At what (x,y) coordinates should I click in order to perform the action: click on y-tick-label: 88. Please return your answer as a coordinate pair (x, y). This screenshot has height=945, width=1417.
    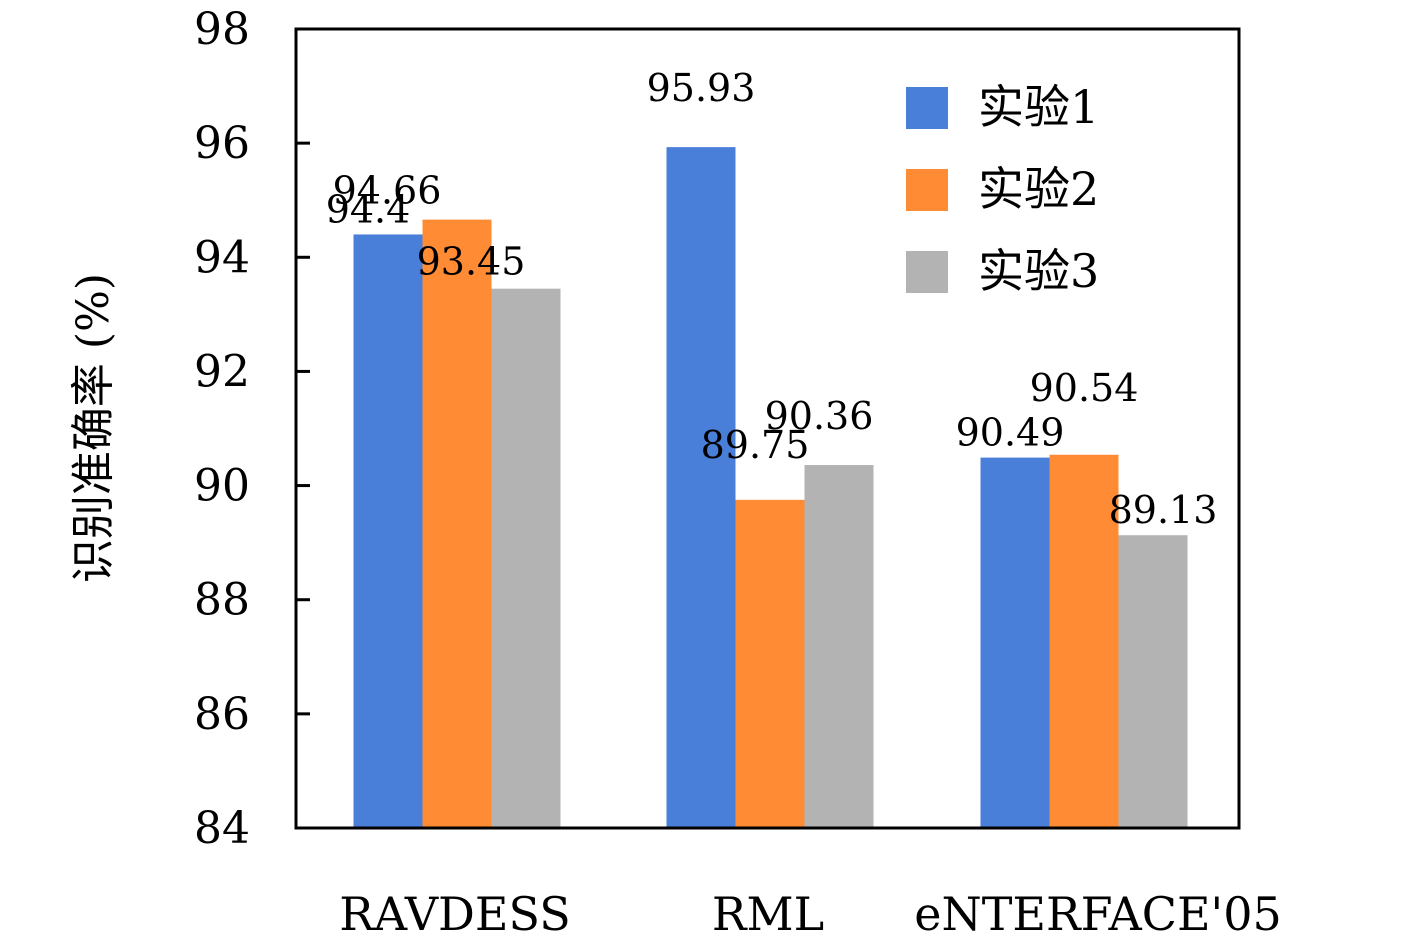
    Looking at the image, I should click on (222, 600).